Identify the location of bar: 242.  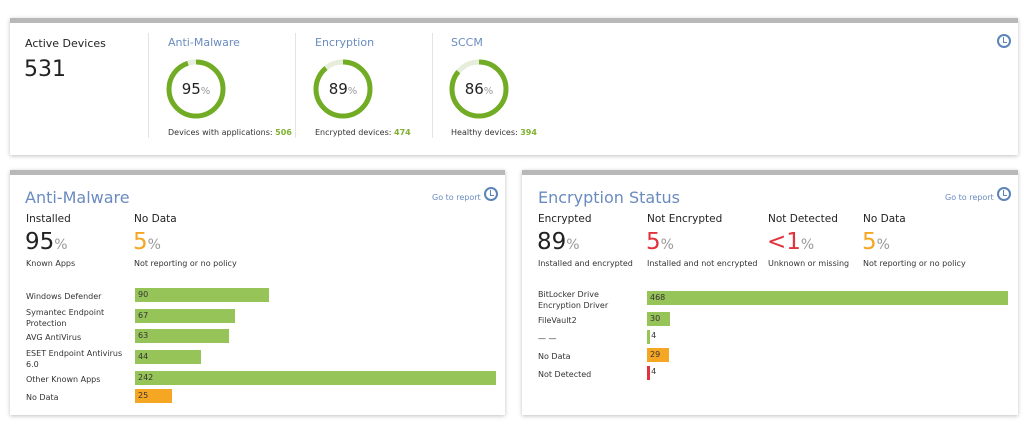
(315, 378).